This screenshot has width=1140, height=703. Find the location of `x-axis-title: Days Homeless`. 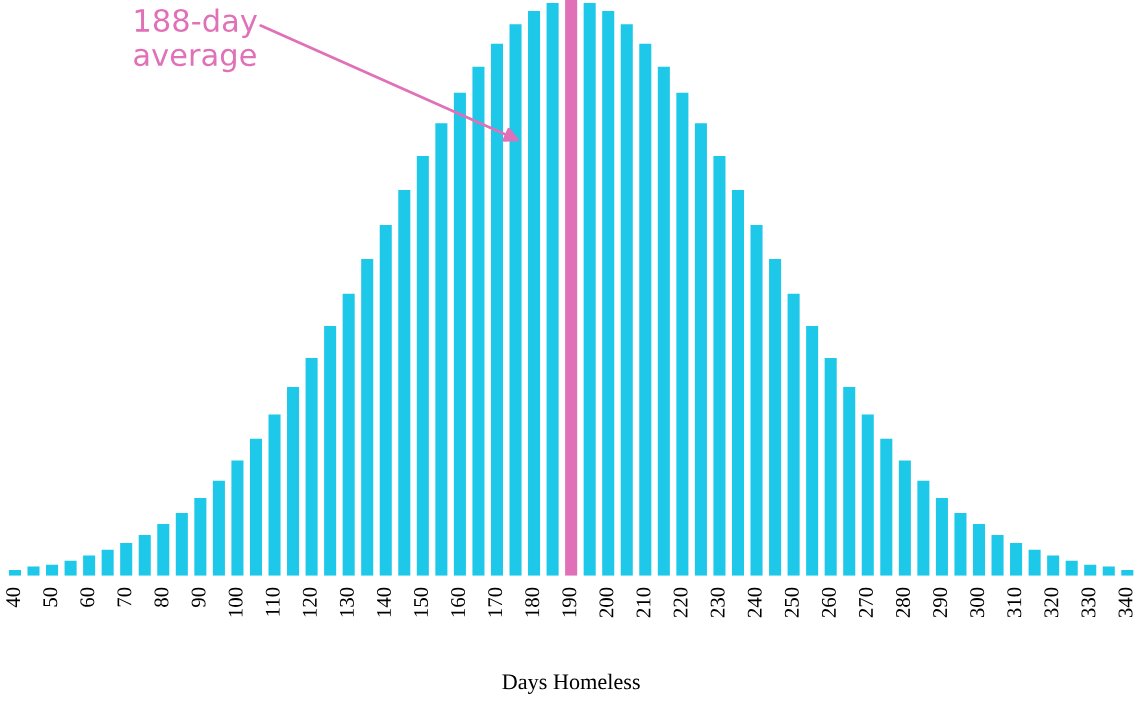

x-axis-title: Days Homeless is located at coordinates (571, 683).